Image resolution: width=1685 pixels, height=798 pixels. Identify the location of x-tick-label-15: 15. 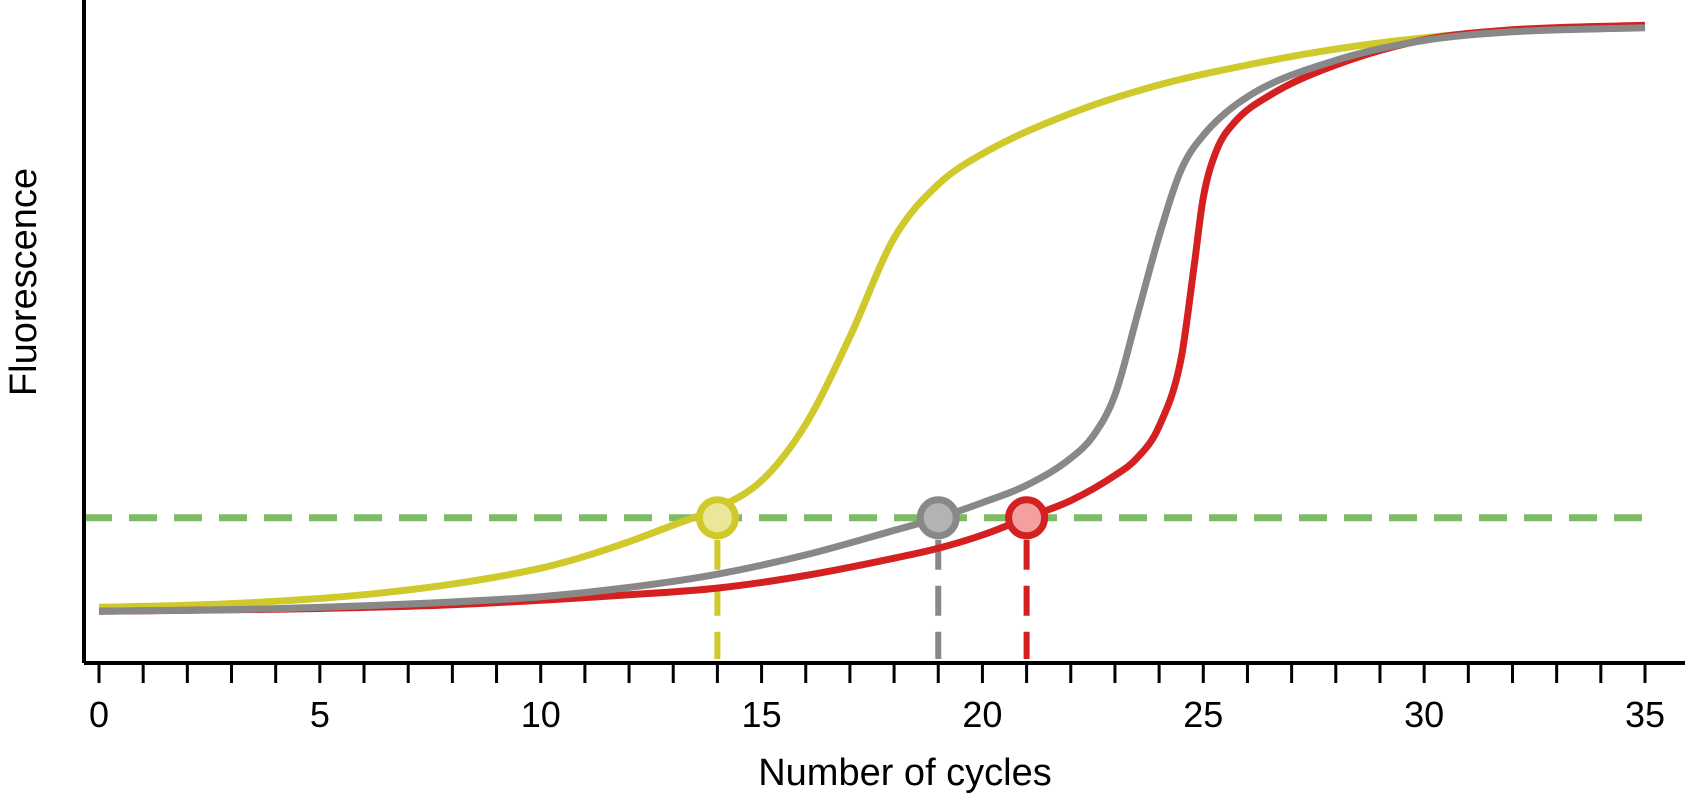
(762, 714).